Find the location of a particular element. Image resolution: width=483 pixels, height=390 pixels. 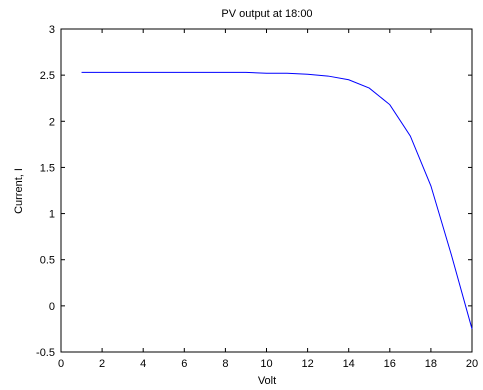

x-tick-label: 20 is located at coordinates (472, 364).